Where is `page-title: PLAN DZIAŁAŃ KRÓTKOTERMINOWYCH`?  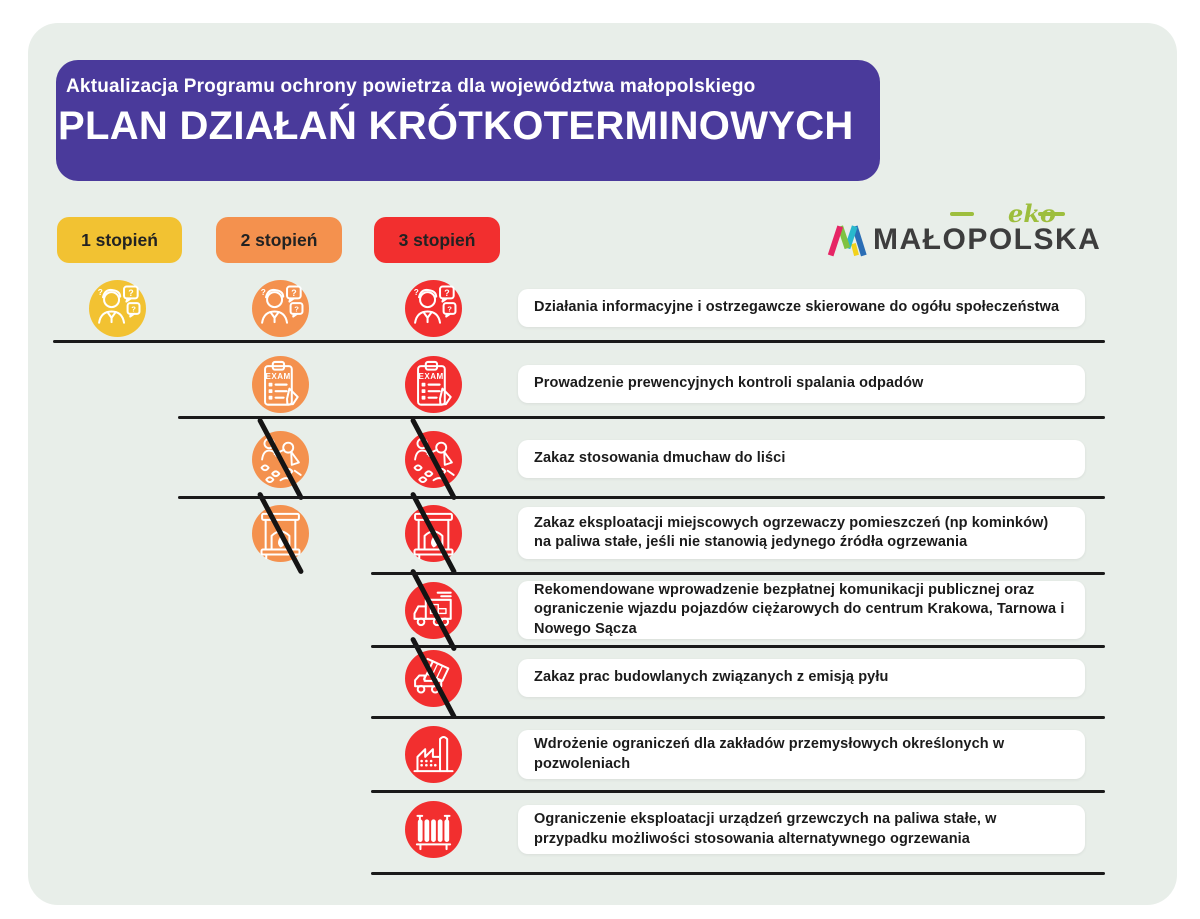 page-title: PLAN DZIAŁAŃ KRÓTKOTERMINOWYCH is located at coordinates (456, 126).